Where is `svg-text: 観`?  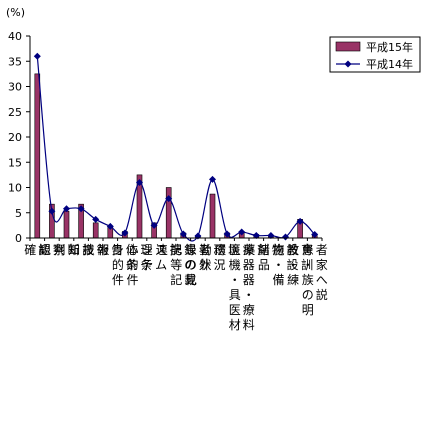 svg-text: 観 is located at coordinates (45, 250).